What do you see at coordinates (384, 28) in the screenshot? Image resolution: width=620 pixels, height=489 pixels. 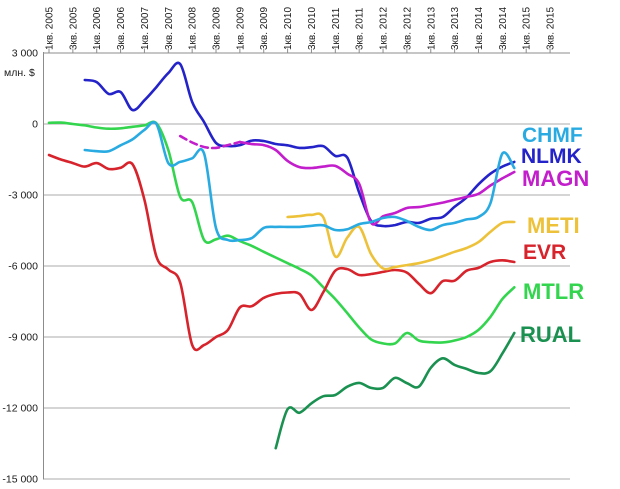 I see `x-axis-label: 1кв. 2012` at bounding box center [384, 28].